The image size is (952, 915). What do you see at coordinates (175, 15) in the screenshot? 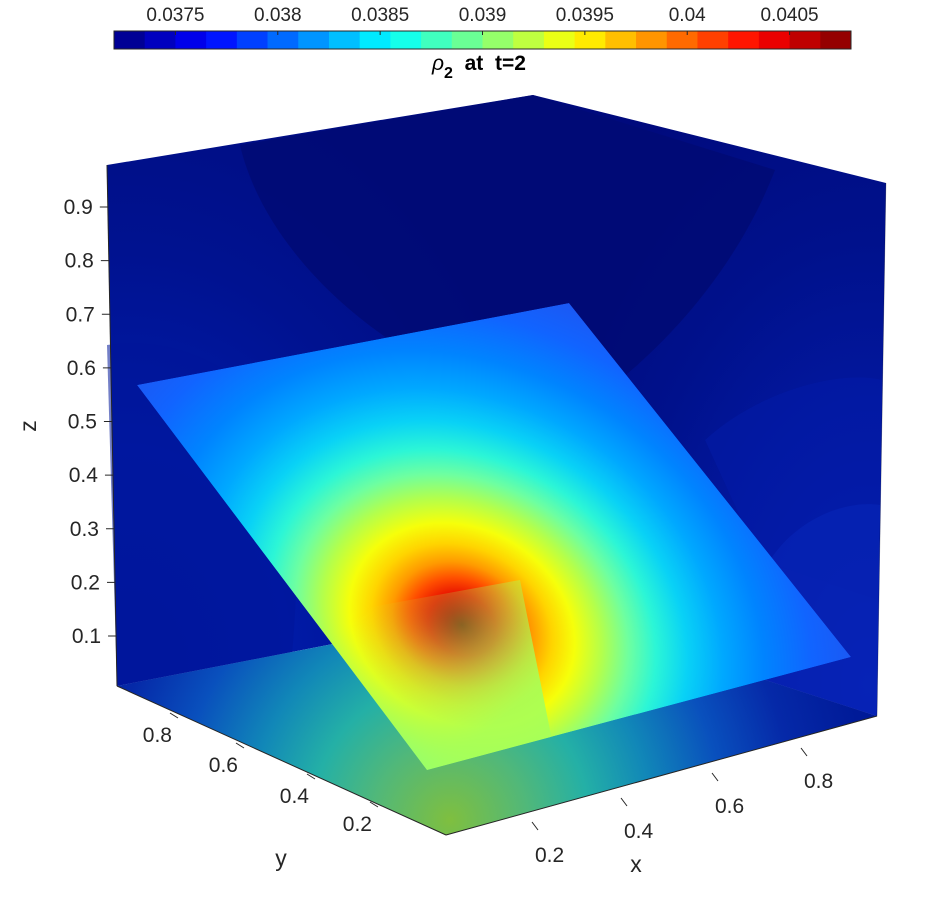
I see `colorbar-tick-label: 0.0375` at bounding box center [175, 15].